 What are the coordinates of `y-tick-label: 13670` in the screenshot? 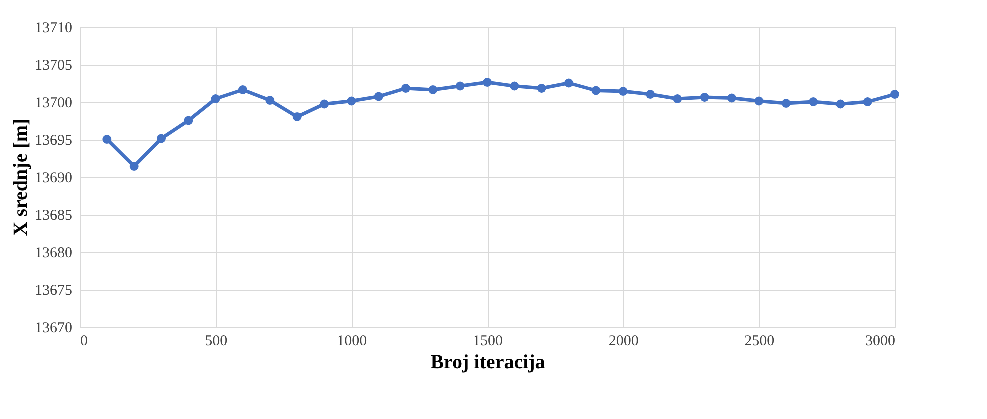 It's located at (53, 328).